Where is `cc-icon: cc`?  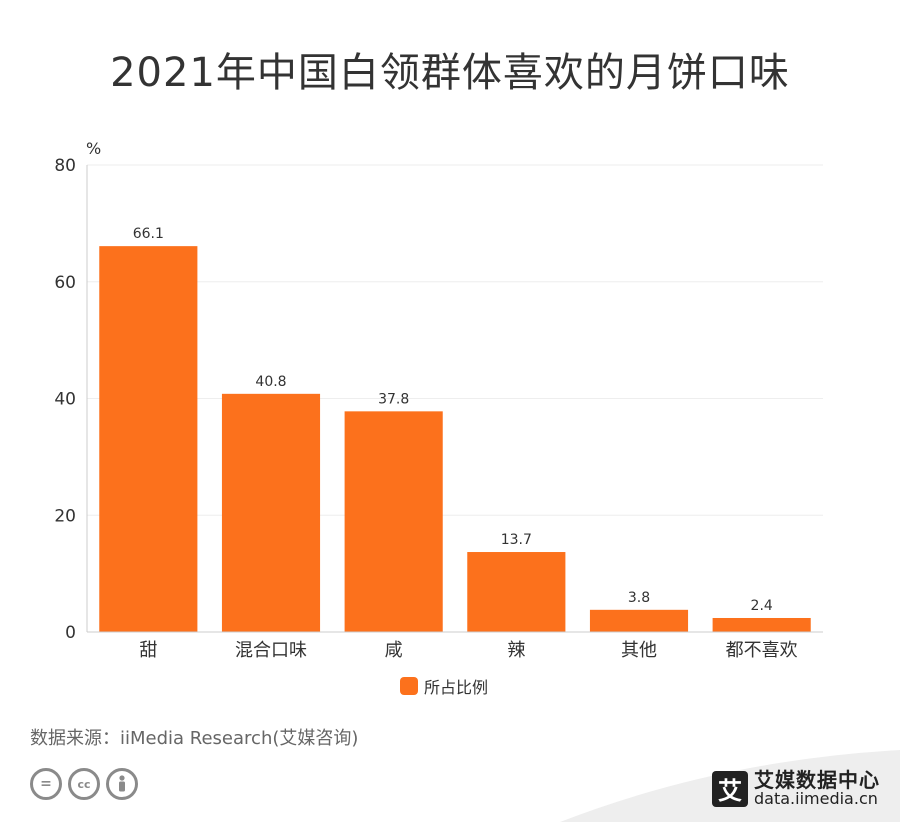 cc-icon: cc is located at coordinates (84, 784).